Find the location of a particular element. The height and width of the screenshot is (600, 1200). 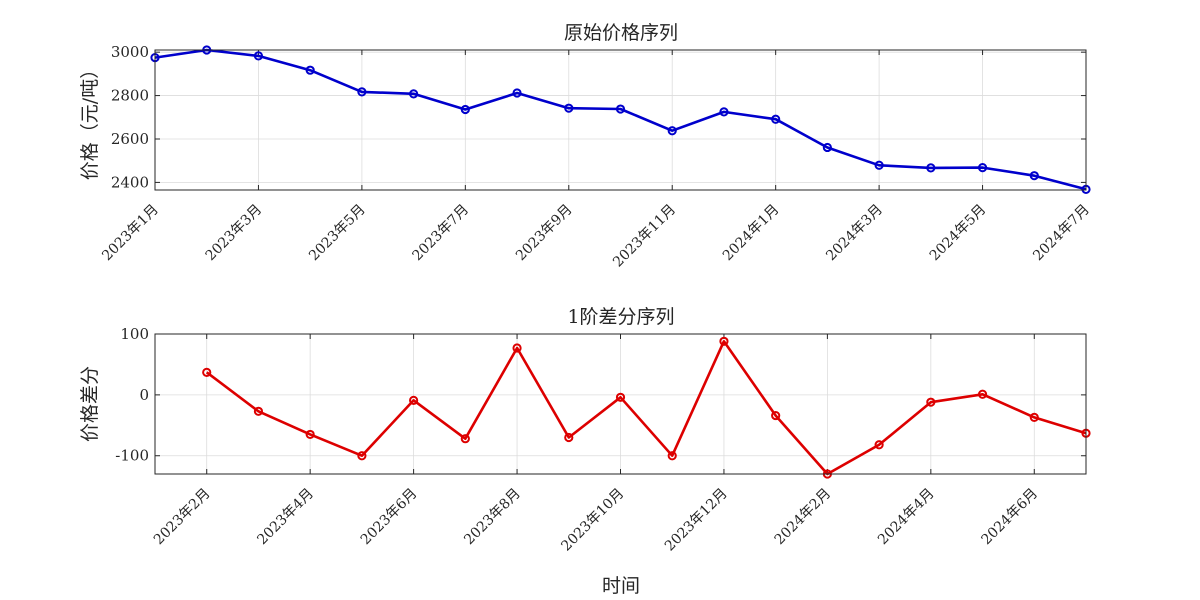

y-tick-label: -100 is located at coordinates (132, 456).